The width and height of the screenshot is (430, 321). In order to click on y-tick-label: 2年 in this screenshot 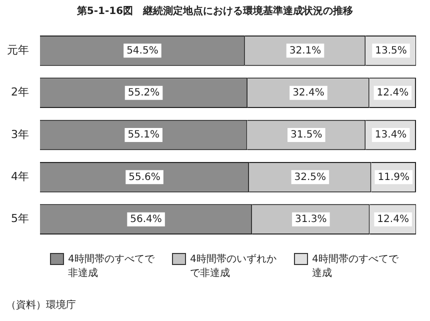, I will do `click(20, 92)`.